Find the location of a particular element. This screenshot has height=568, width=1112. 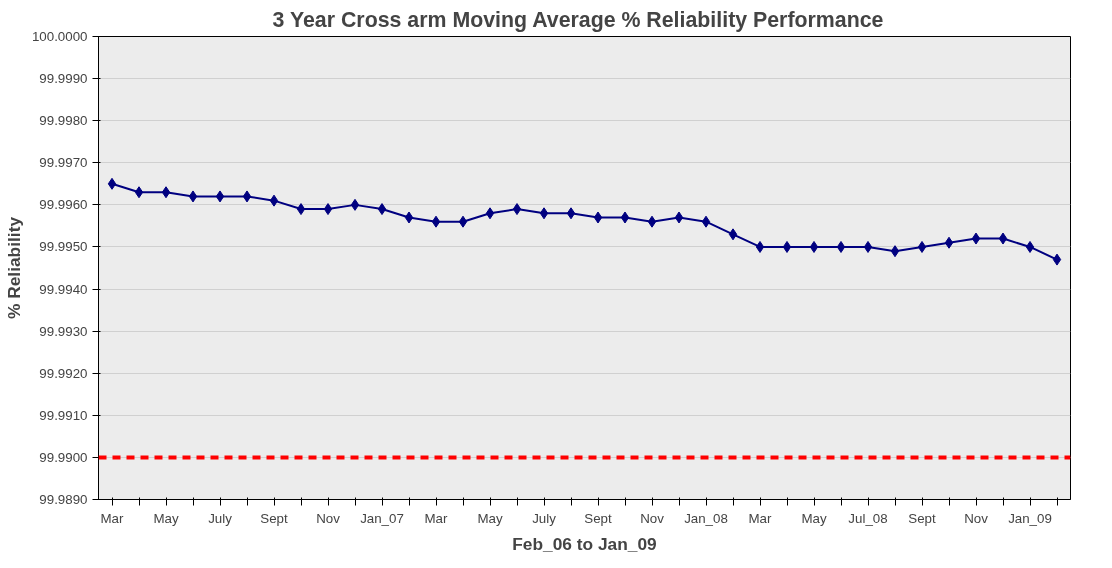

y-tick-label: 99.9950 is located at coordinates (63, 247).